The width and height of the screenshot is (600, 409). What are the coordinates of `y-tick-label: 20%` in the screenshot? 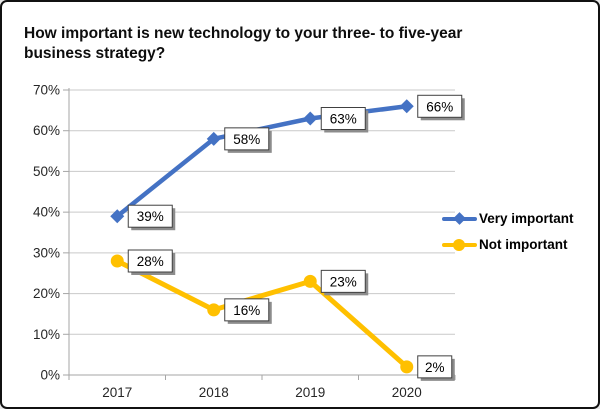 It's located at (46, 293).